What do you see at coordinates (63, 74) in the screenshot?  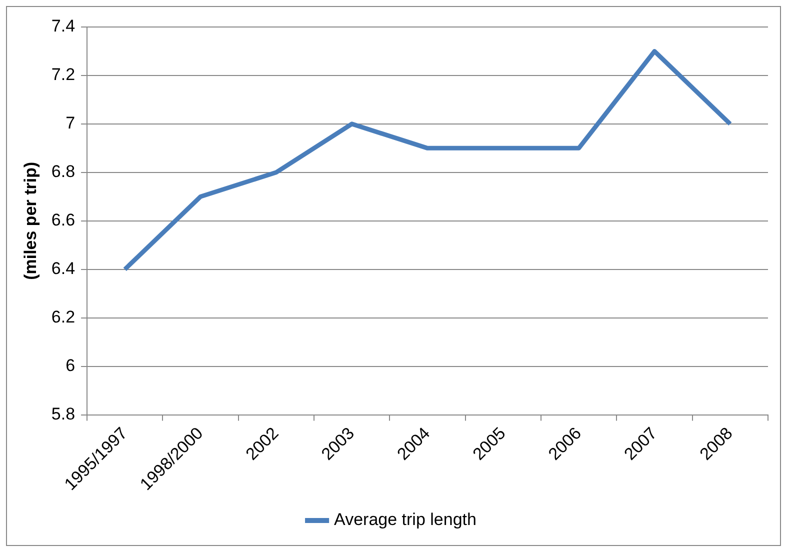 I see `y-tick-label: 7.2` at bounding box center [63, 74].